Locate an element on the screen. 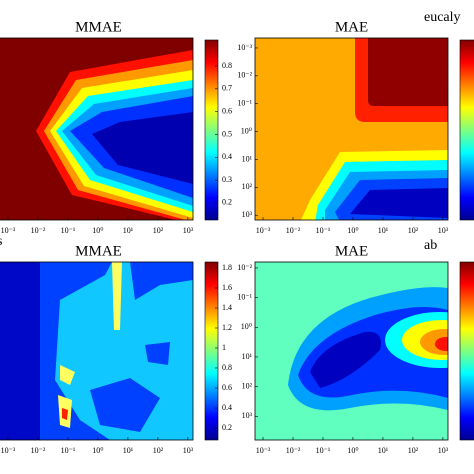 This screenshot has height=474, width=474. cut-text: ab is located at coordinates (430, 245).